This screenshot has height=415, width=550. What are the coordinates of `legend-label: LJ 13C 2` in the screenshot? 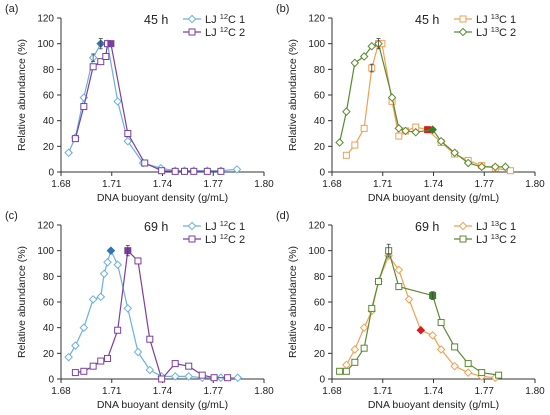 It's located at (496, 239).